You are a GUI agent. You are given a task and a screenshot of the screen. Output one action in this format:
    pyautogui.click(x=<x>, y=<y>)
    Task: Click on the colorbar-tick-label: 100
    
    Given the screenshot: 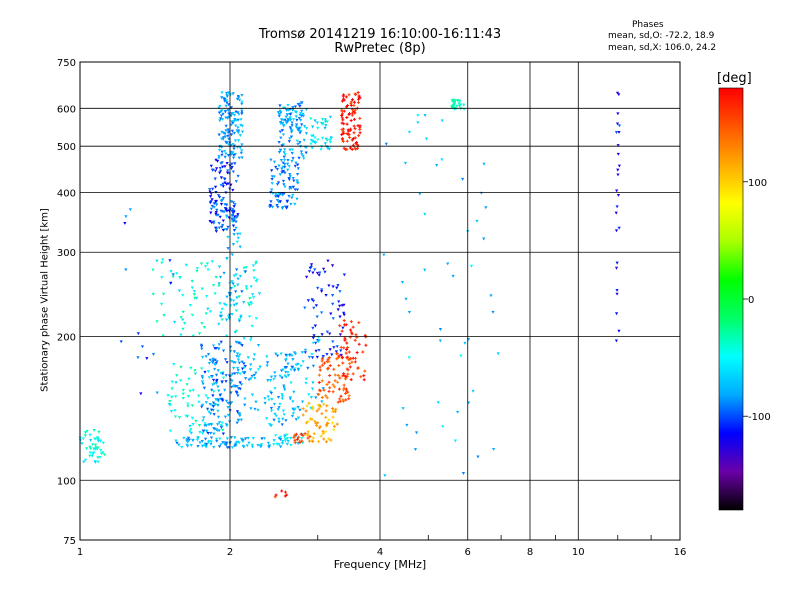 What is the action you would take?
    pyautogui.click(x=757, y=183)
    